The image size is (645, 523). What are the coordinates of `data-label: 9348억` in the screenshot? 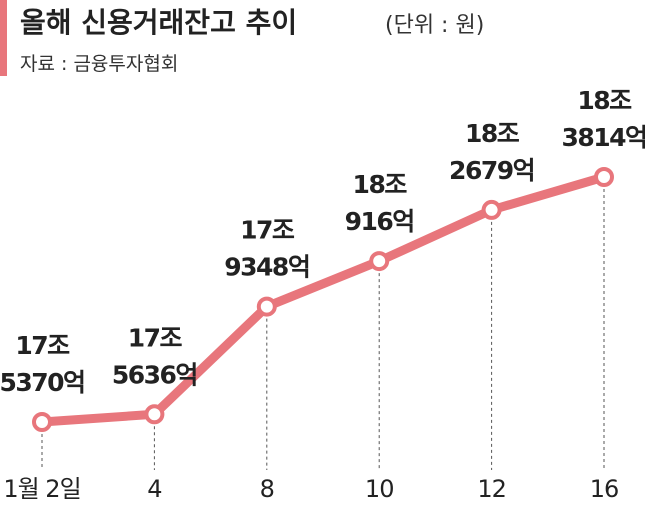 It's located at (266, 267).